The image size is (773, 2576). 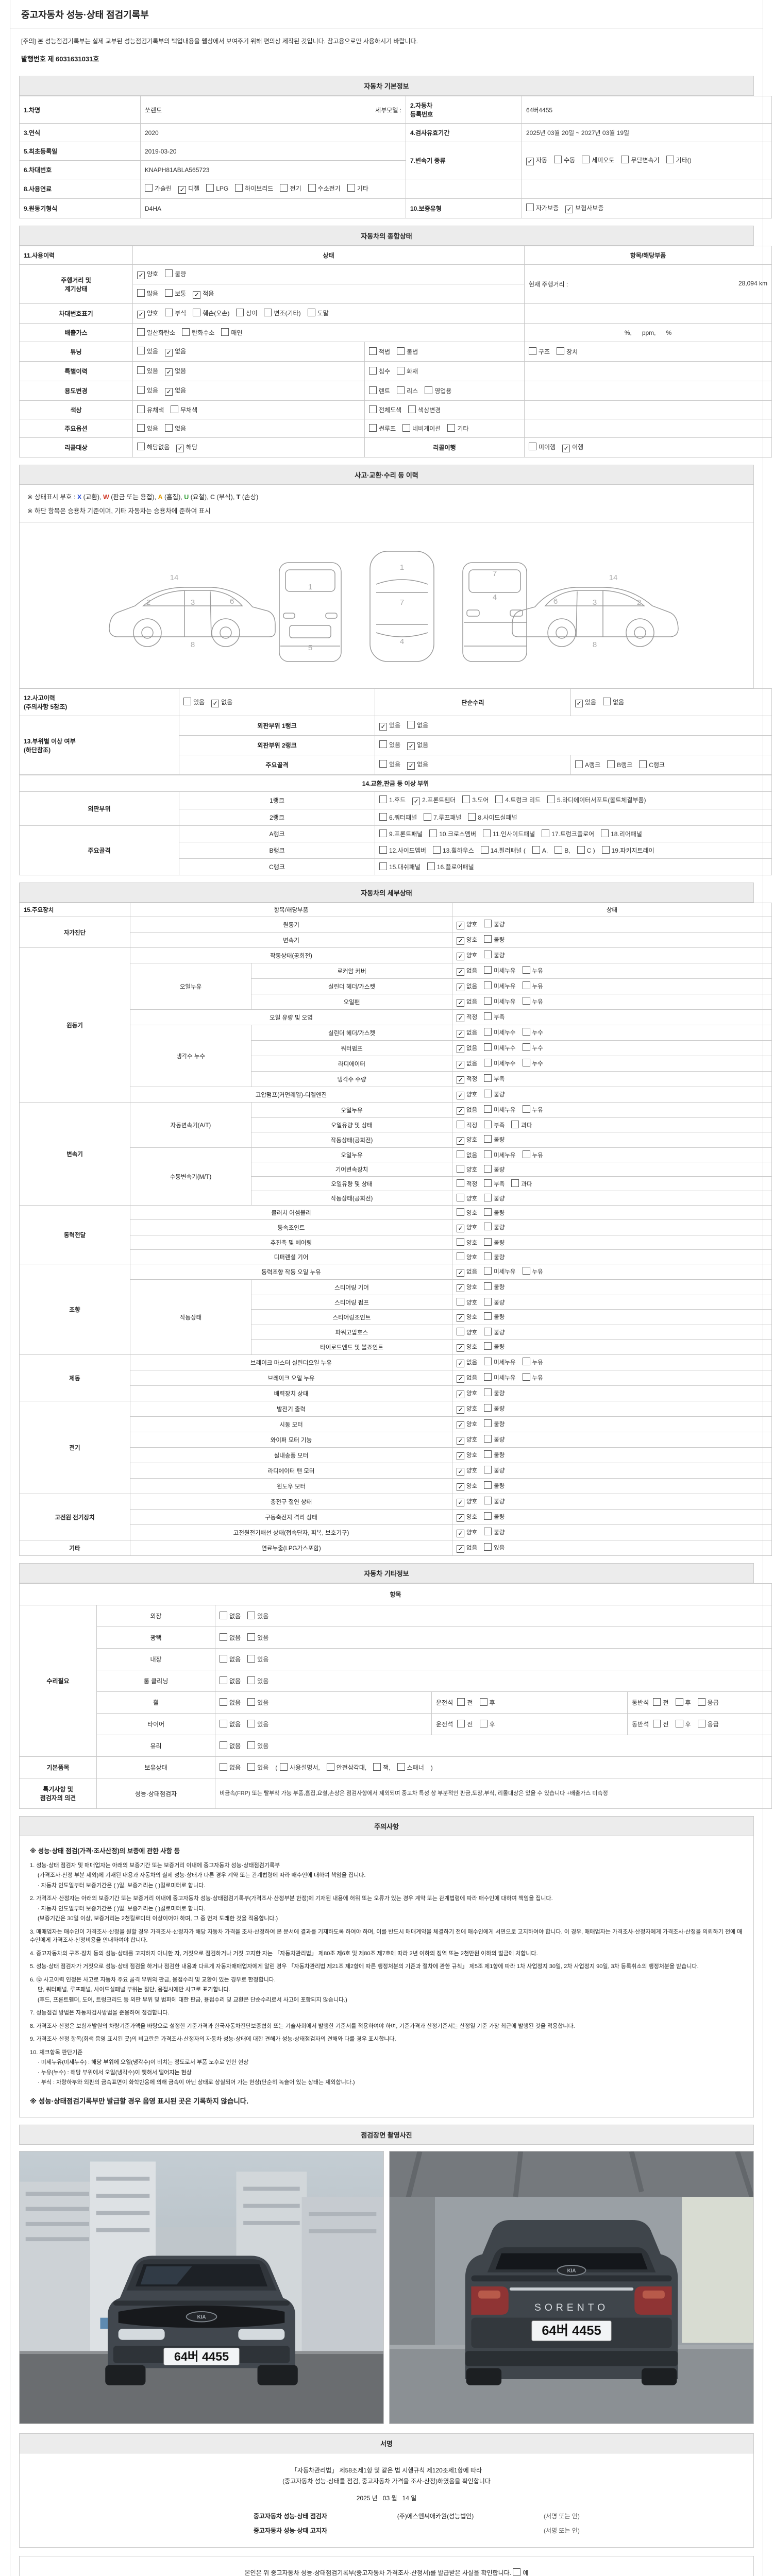 What do you see at coordinates (567, 351) in the screenshot?
I see `checkbox-장치: 장치` at bounding box center [567, 351].